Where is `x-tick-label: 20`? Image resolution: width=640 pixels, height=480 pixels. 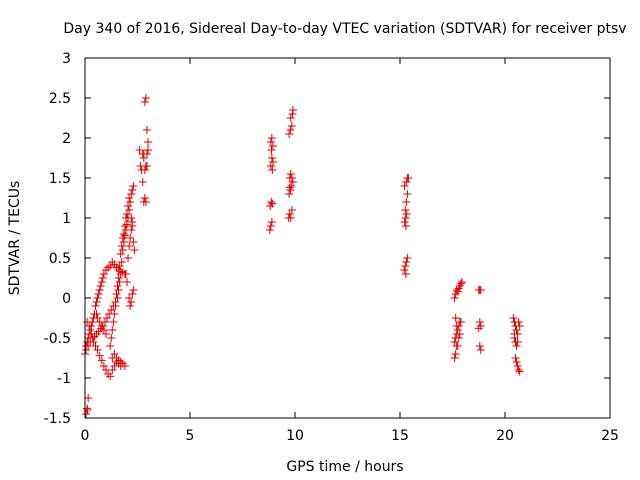
x-tick-label: 20 is located at coordinates (505, 436).